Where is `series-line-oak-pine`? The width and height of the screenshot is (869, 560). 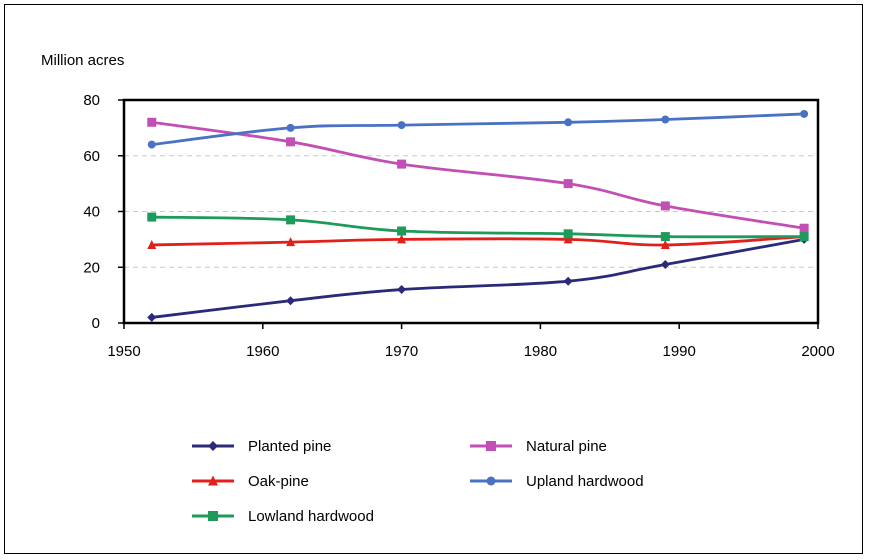 series-line-oak-pine is located at coordinates (478, 241).